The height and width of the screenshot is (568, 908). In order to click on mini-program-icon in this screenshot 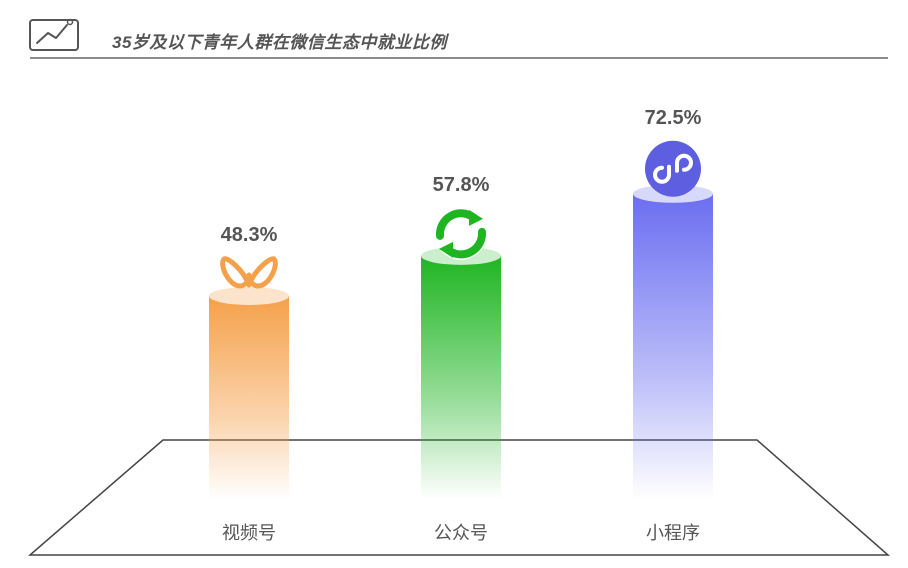, I will do `click(673, 168)`.